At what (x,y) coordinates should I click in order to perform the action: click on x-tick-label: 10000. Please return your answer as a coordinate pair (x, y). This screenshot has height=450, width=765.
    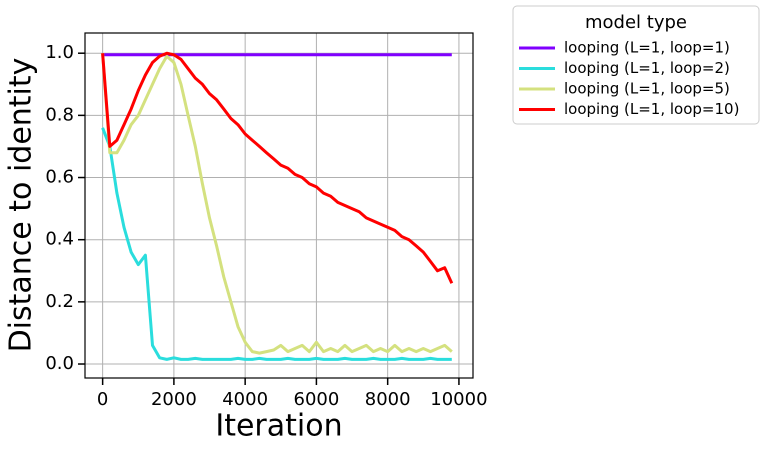
    Looking at the image, I should click on (458, 399).